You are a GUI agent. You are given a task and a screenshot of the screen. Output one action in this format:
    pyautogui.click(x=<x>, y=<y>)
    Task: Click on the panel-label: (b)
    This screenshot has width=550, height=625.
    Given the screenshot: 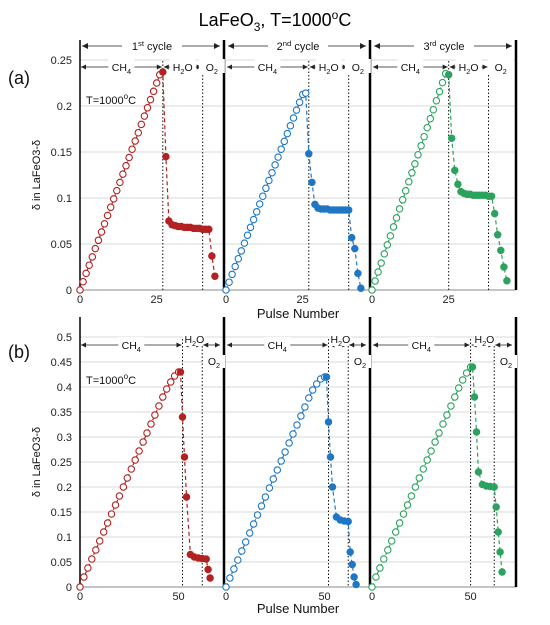 What is the action you would take?
    pyautogui.click(x=19, y=352)
    